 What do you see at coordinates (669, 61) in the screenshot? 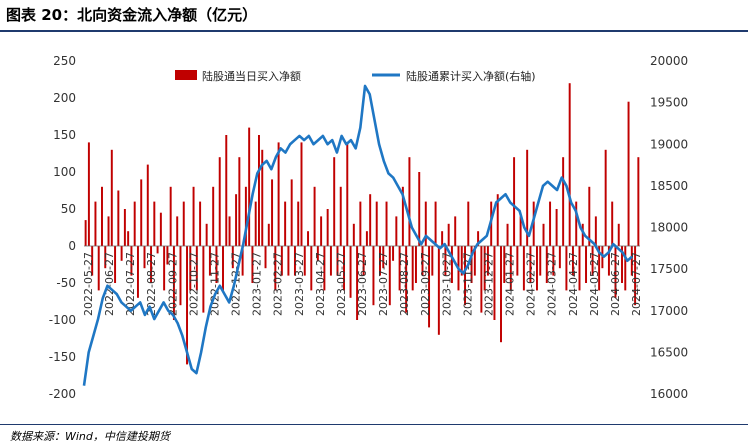
I see `y-right-tick-label: 20000` at bounding box center [669, 61].